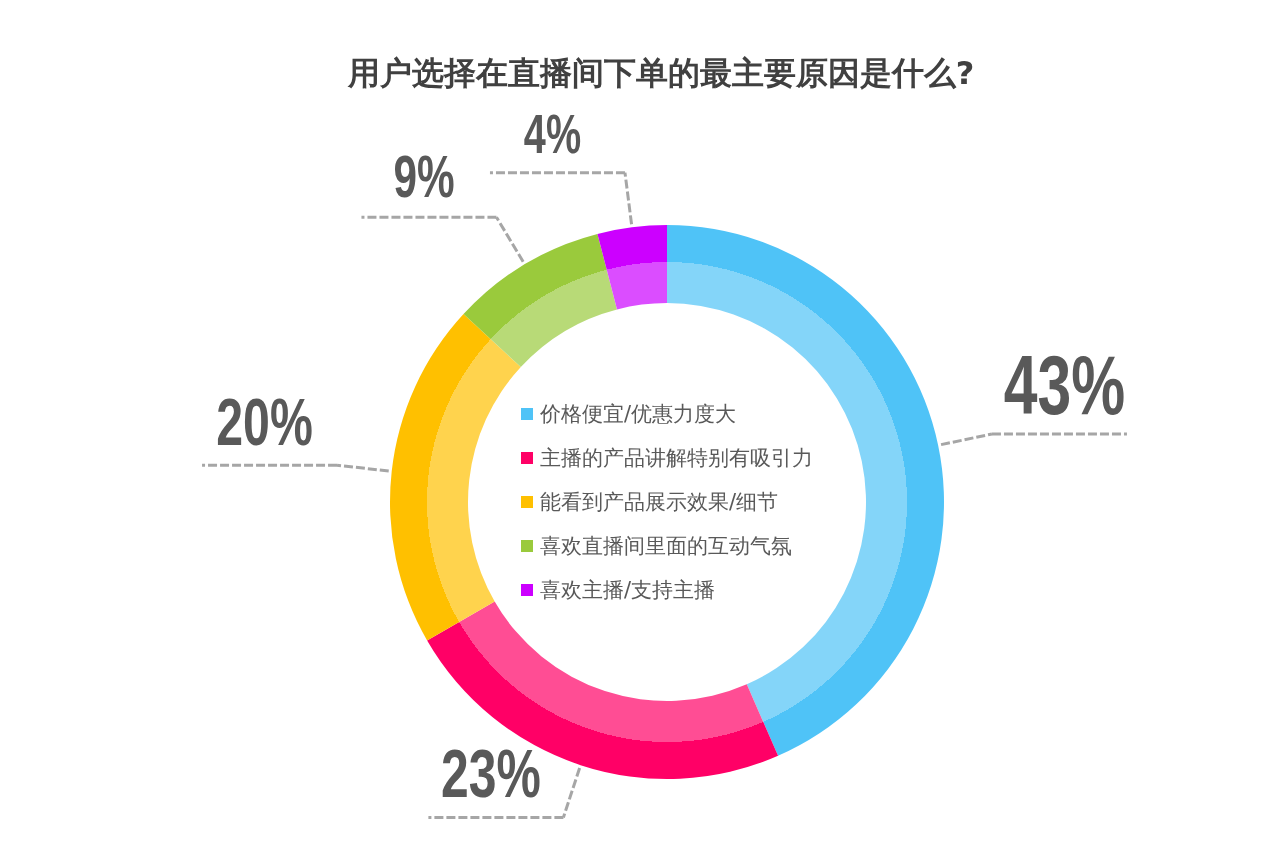 The height and width of the screenshot is (855, 1274). What do you see at coordinates (661, 73) in the screenshot?
I see `title: 用户选择在直播间下单的最主要原因是什么?` at bounding box center [661, 73].